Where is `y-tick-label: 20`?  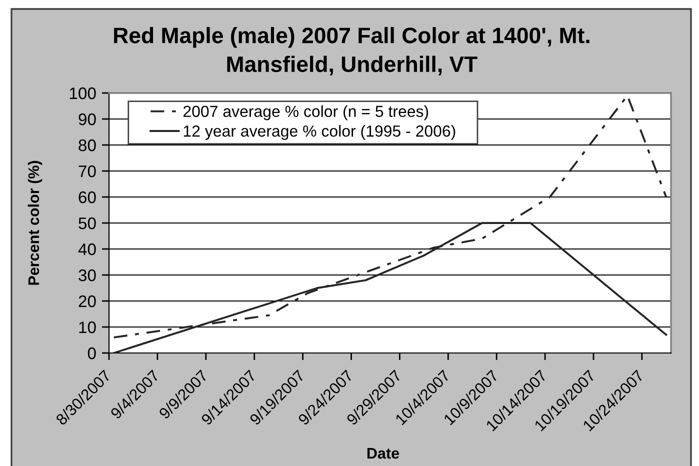
y-tick-label: 20 is located at coordinates (87, 301).